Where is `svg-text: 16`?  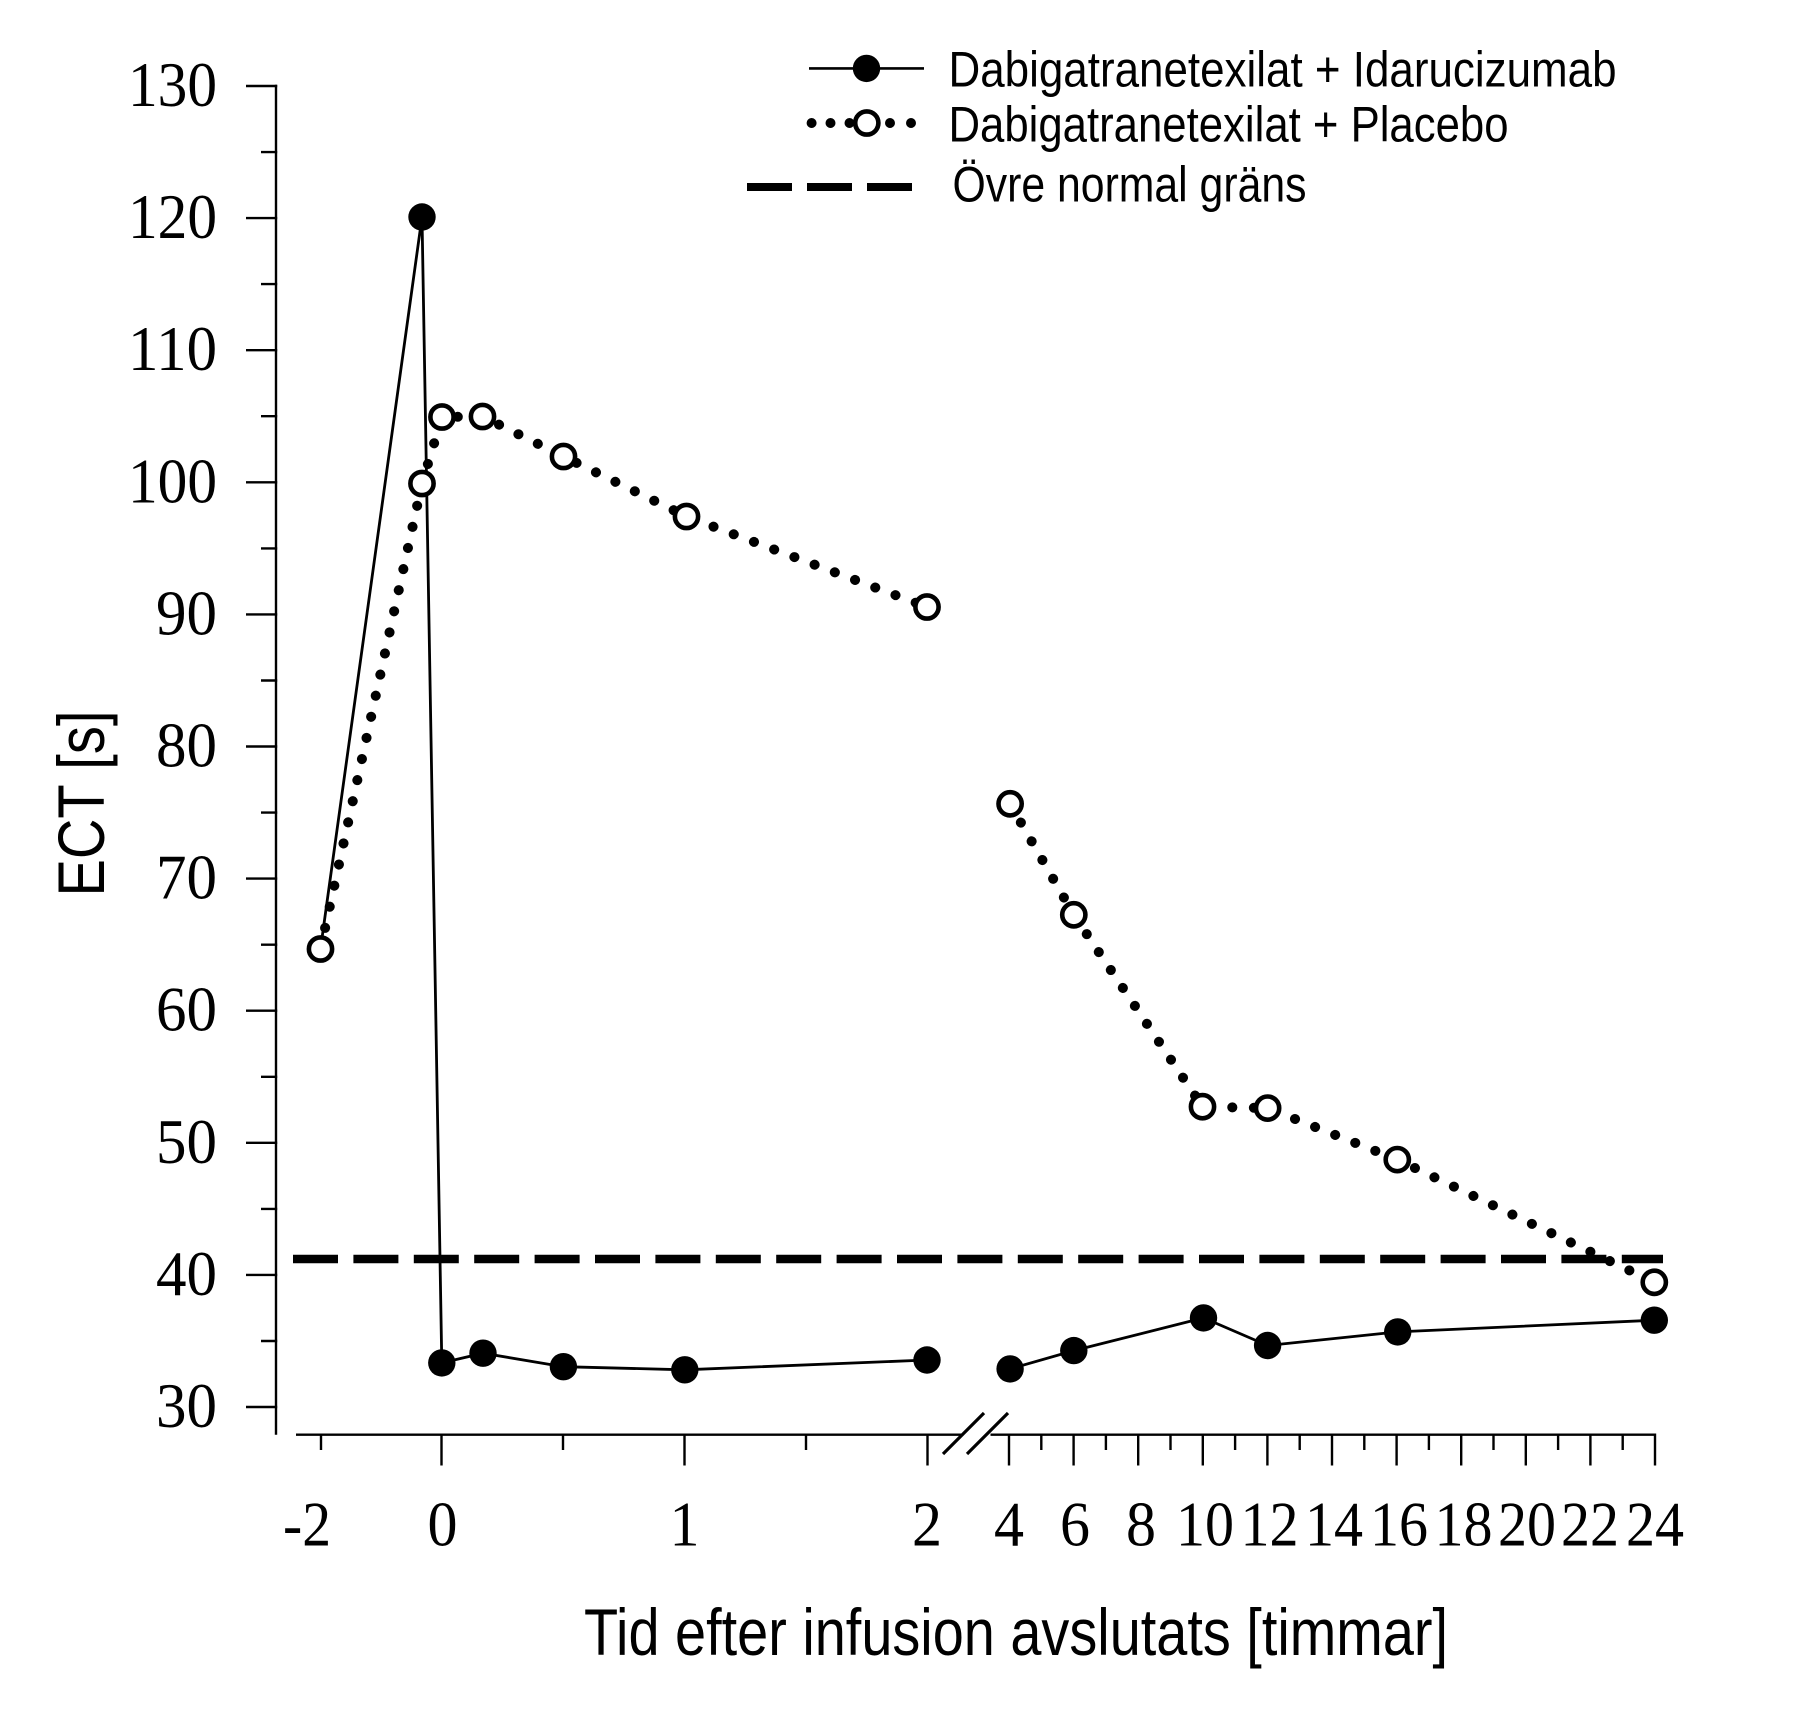 svg-text: 16 is located at coordinates (1399, 1524).